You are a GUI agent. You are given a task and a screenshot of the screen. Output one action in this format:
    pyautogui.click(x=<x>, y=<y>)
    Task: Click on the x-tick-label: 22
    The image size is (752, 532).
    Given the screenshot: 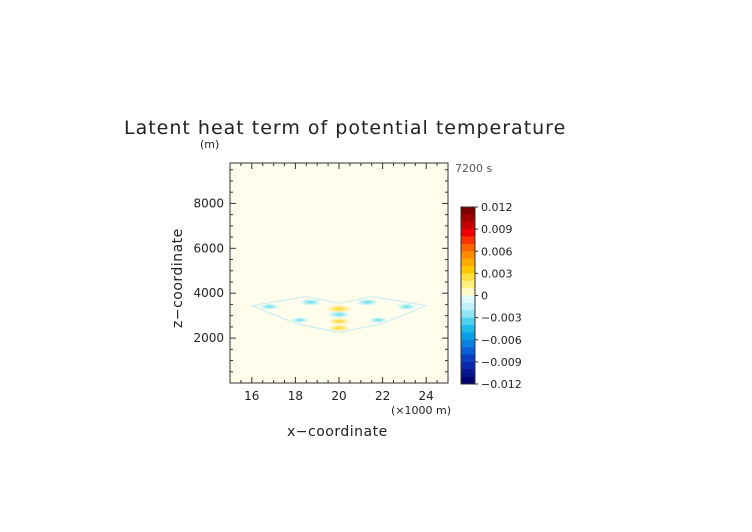 What is the action you would take?
    pyautogui.click(x=382, y=396)
    